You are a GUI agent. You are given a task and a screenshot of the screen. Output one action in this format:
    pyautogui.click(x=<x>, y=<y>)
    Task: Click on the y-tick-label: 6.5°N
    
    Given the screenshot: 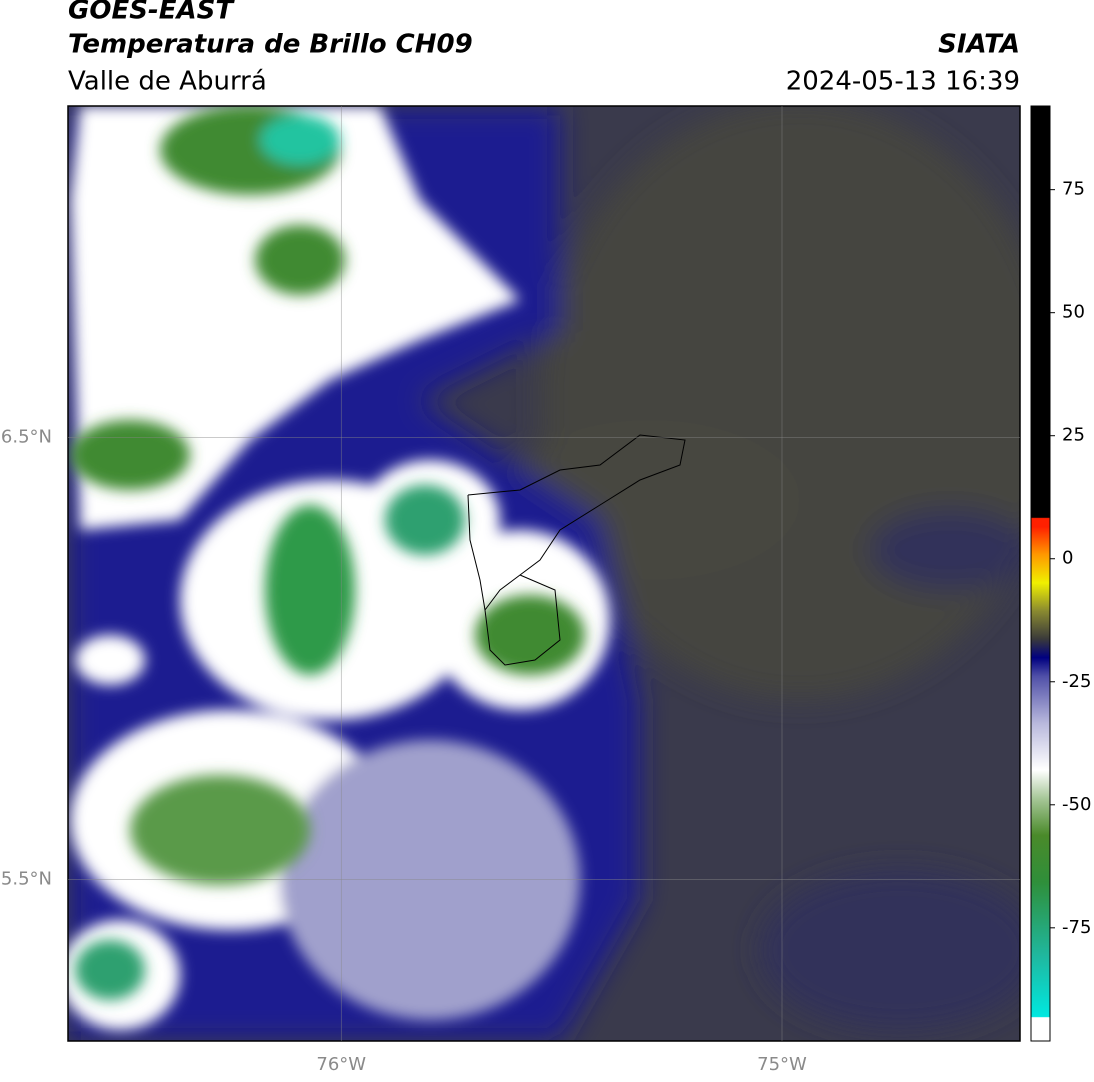 What is the action you would take?
    pyautogui.click(x=26, y=437)
    